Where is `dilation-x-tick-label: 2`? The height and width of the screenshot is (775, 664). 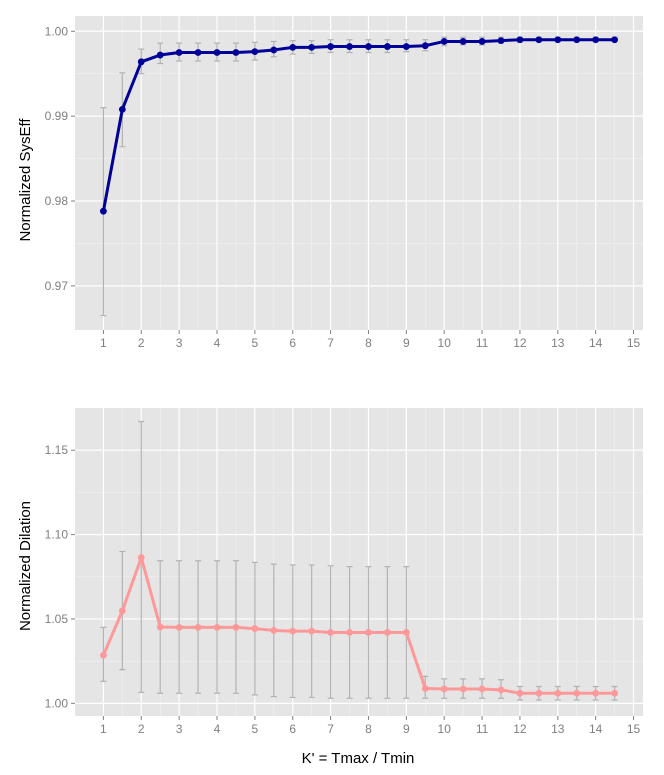 dilation-x-tick-label: 2 is located at coordinates (141, 729).